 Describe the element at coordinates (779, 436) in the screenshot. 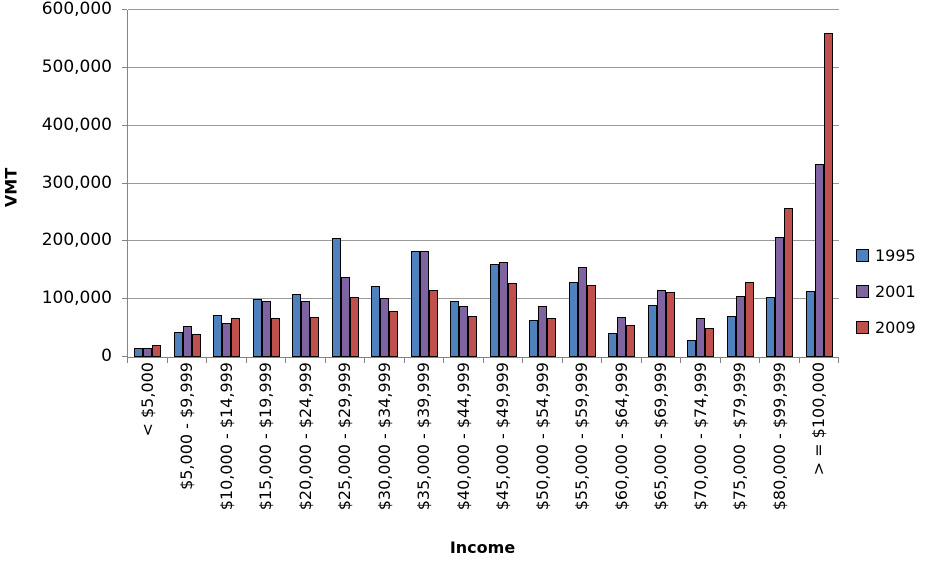

I see `x-tick-label: $80,000 - $99,999` at that location.